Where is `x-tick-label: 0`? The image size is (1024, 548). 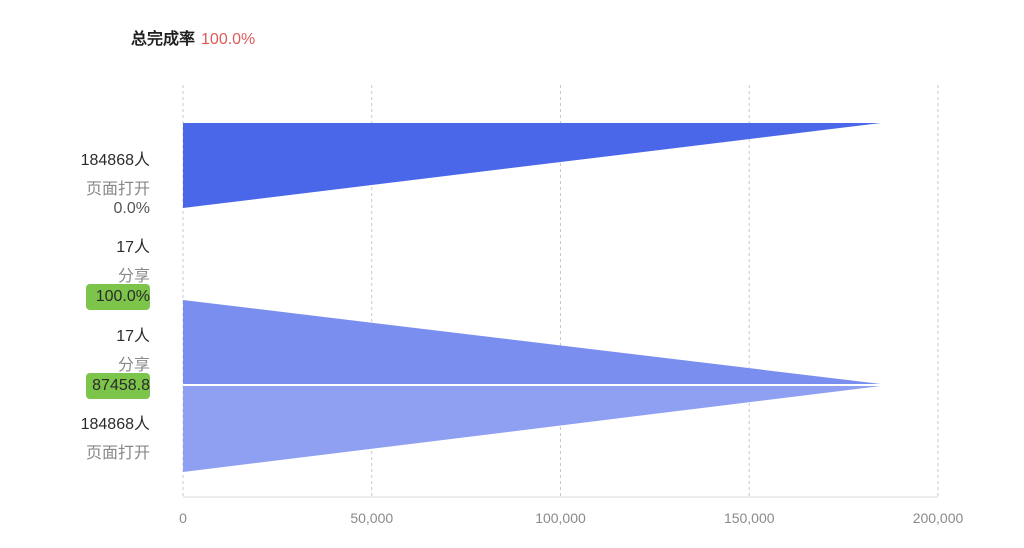 x-tick-label: 0 is located at coordinates (183, 518).